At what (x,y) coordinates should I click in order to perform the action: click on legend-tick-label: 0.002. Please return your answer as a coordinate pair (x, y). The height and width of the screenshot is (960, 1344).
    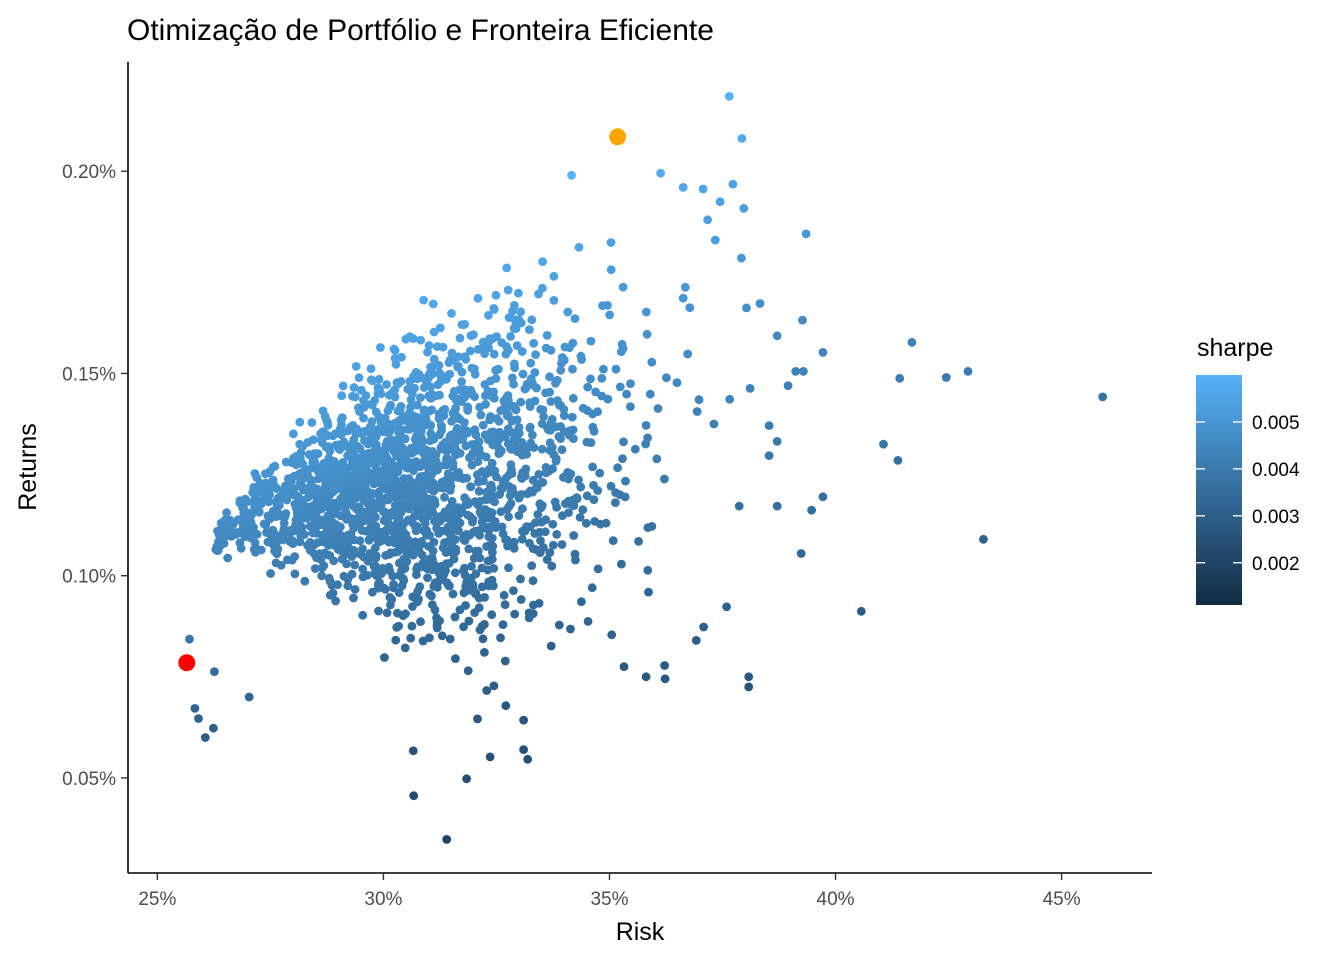
    Looking at the image, I should click on (1276, 564).